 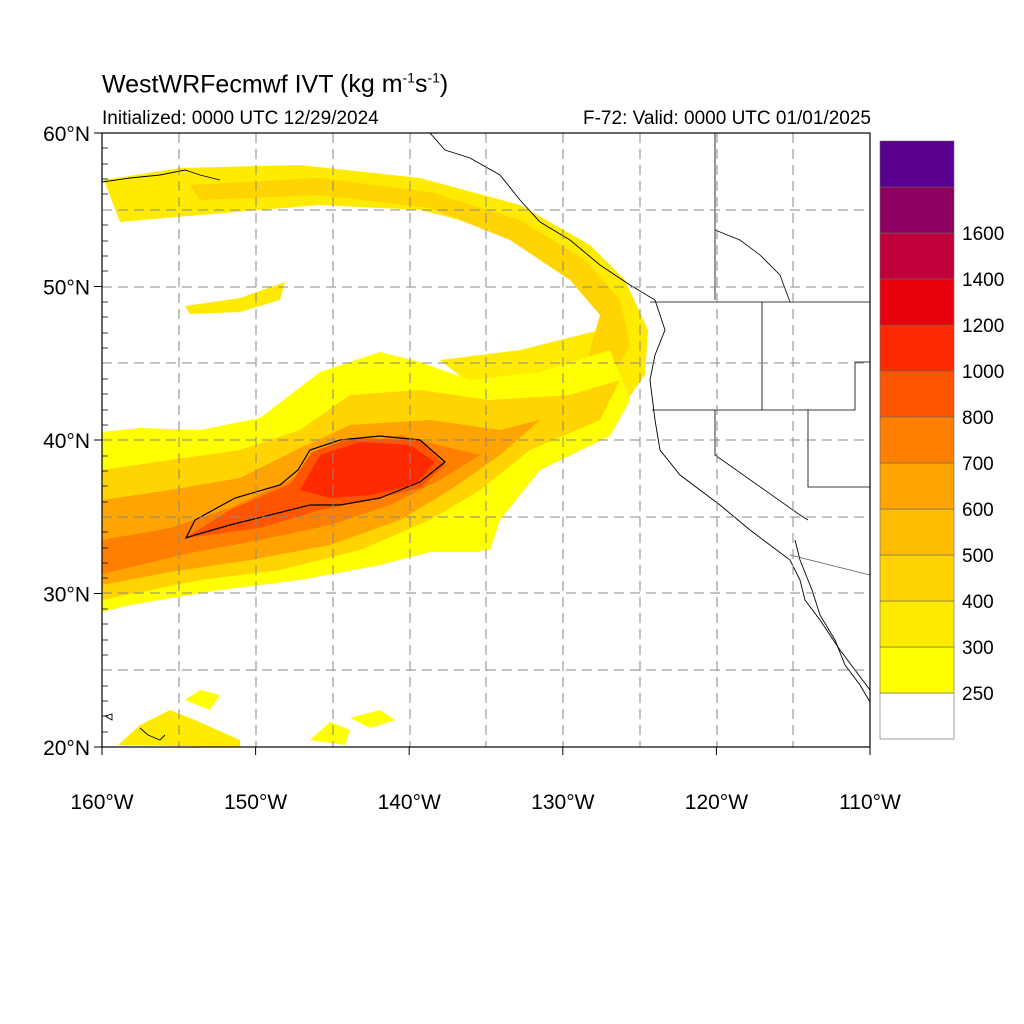 I want to click on map-title: WestWRFecmwf IVT (kg m-1s-1), so click(x=275, y=84).